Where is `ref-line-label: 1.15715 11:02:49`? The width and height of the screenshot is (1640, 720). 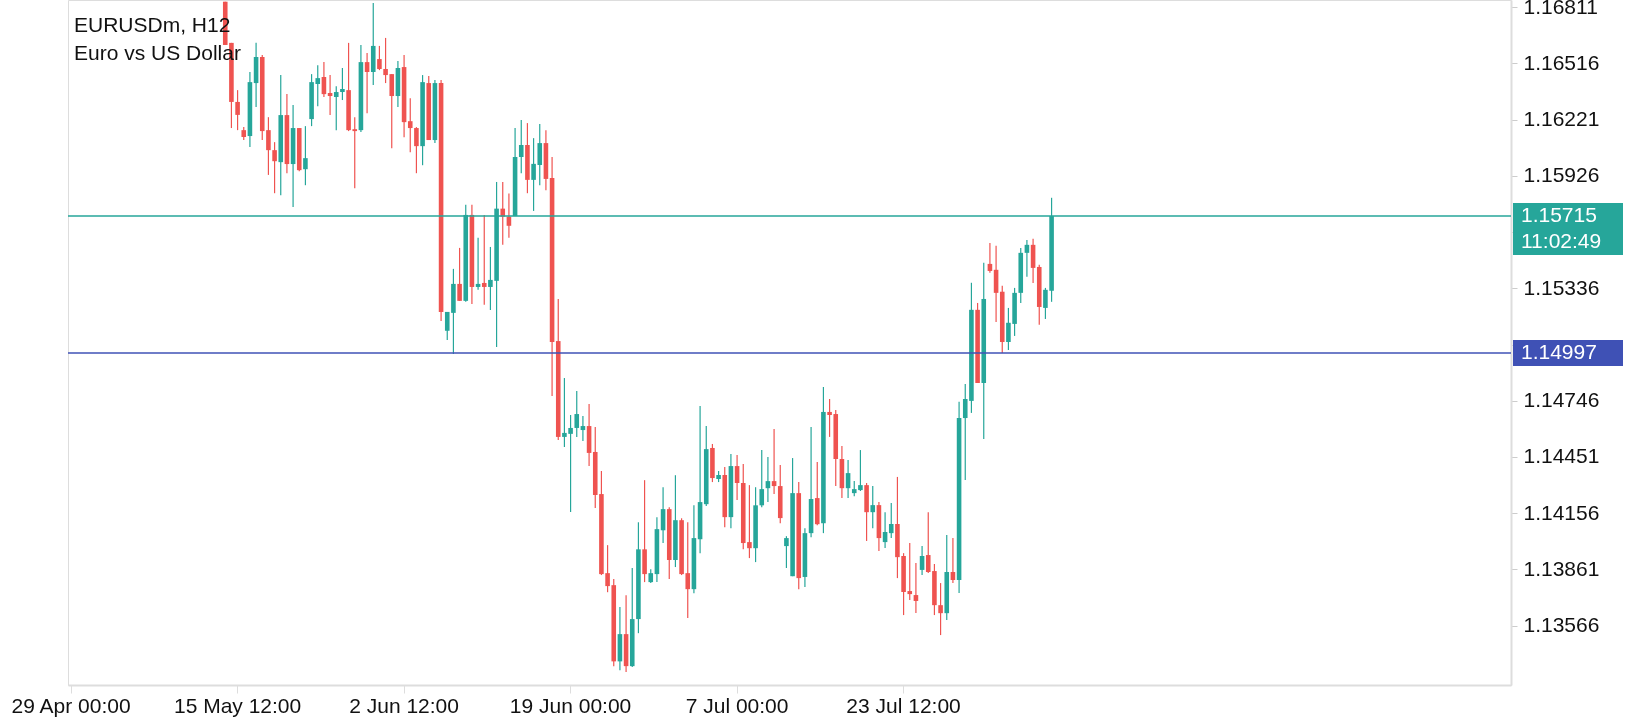
ref-line-label: 1.15715 11:02:49 is located at coordinates (1561, 228).